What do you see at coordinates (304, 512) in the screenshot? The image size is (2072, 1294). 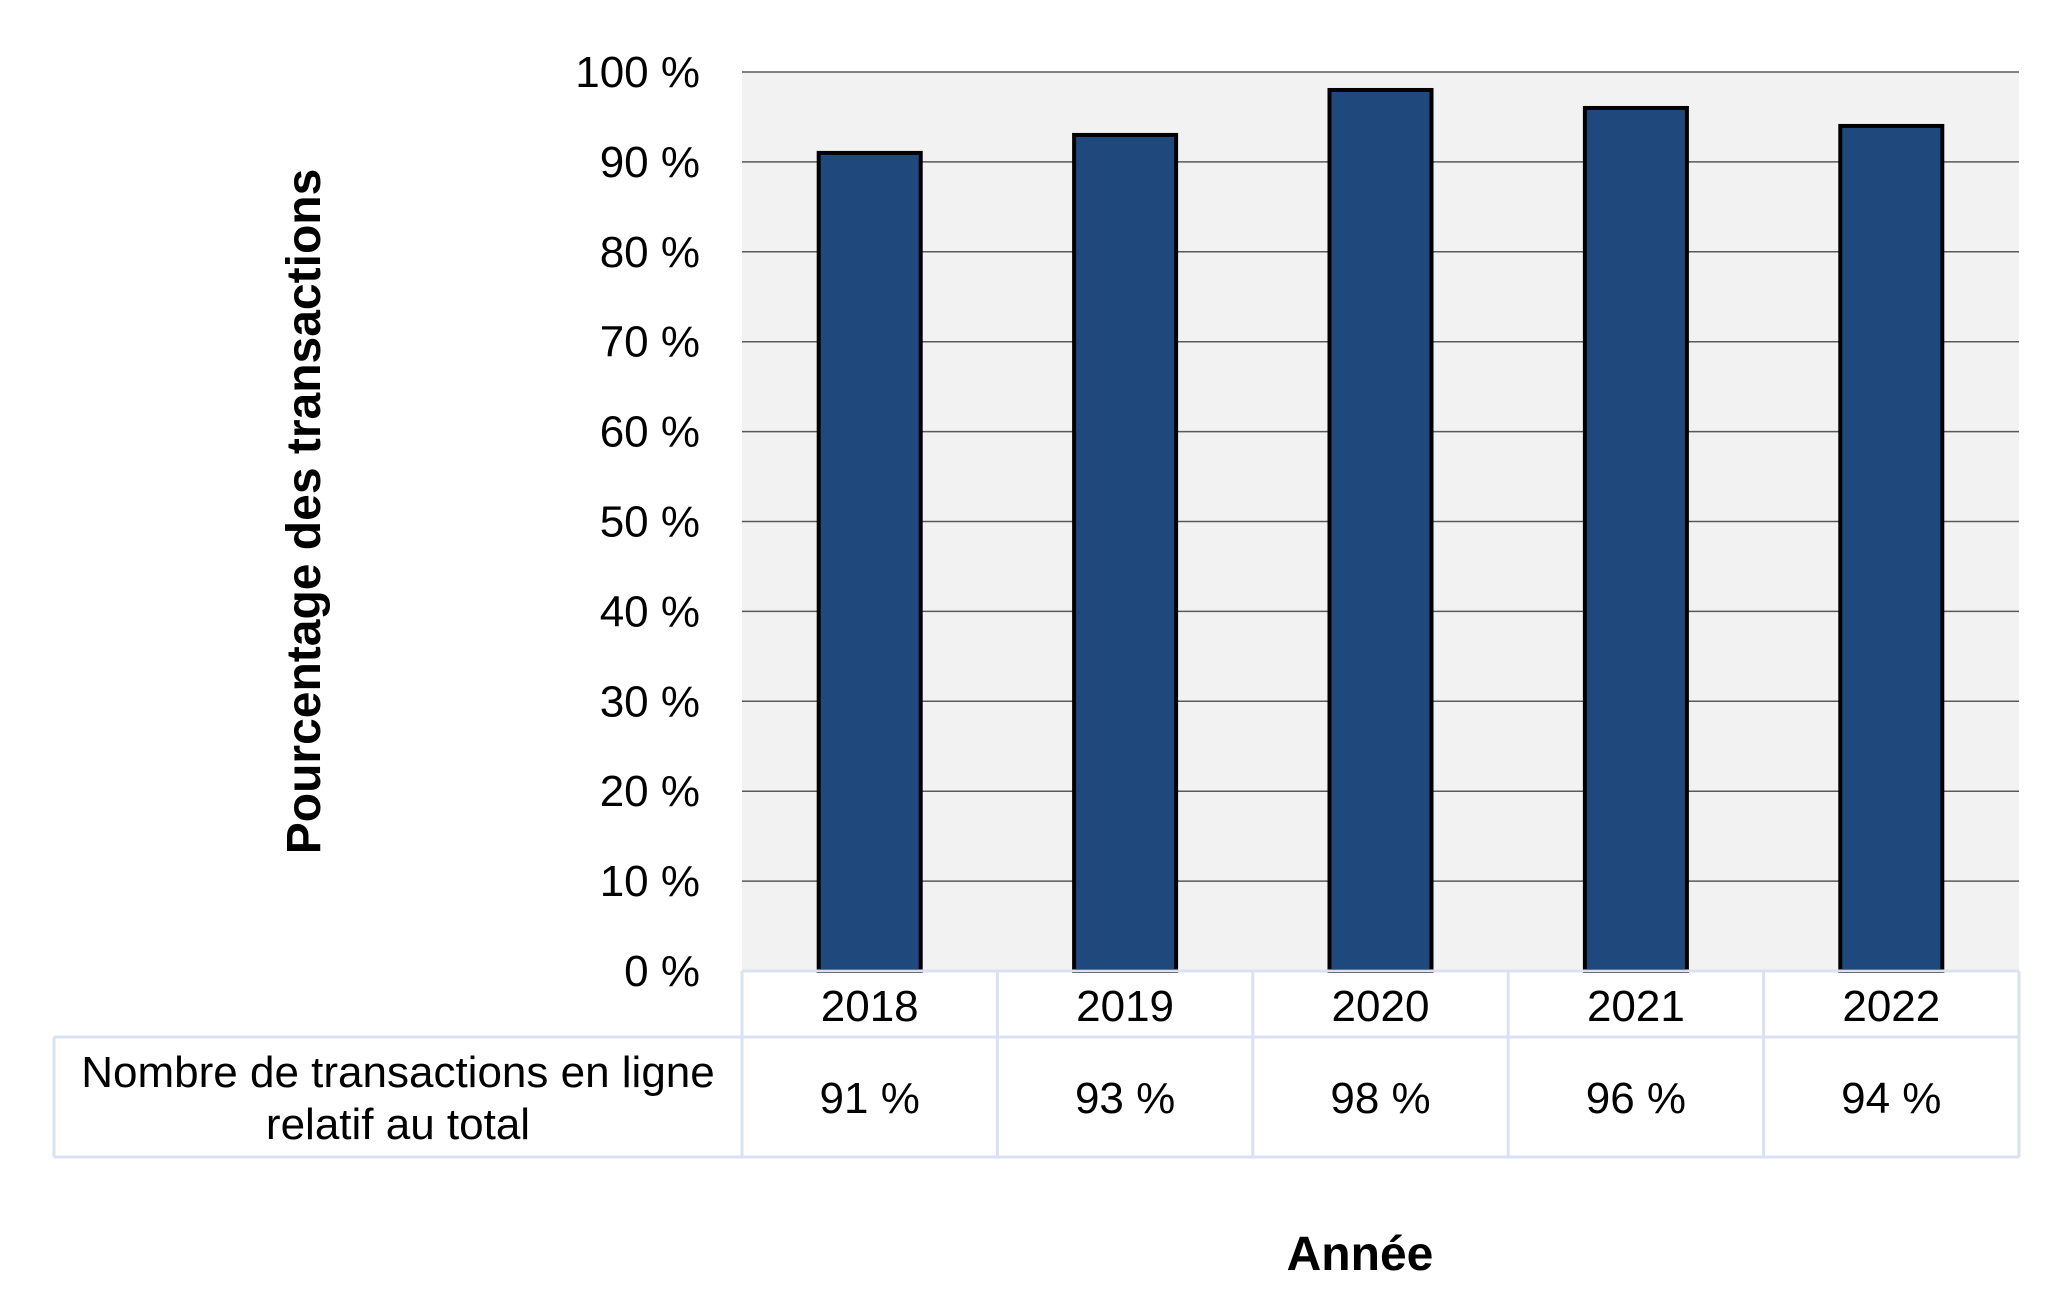 I see `y-axis-title: Pourcentage des transactions` at bounding box center [304, 512].